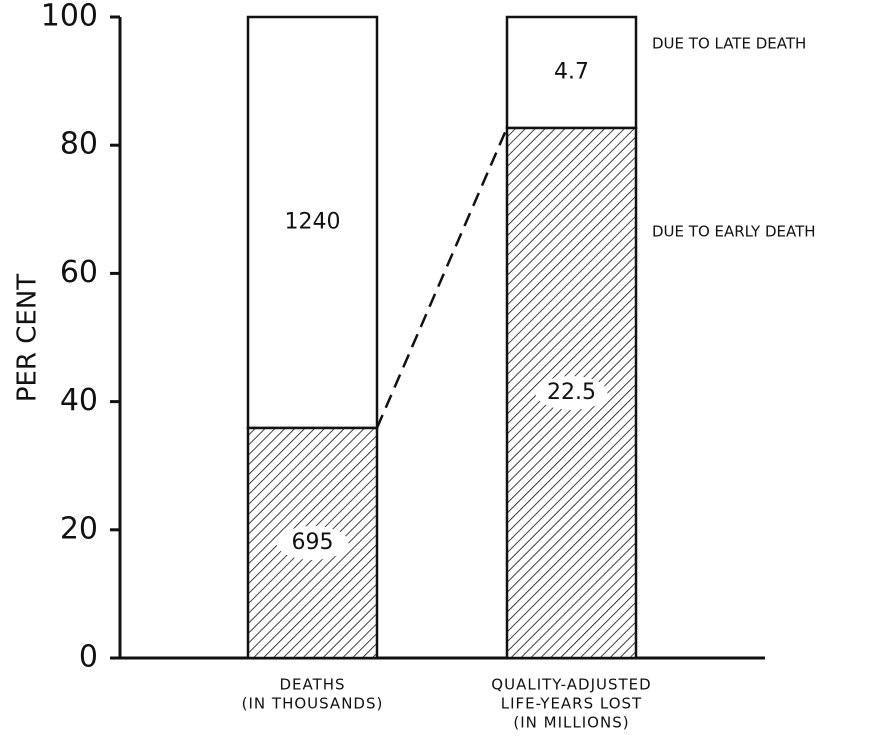 This screenshot has height=745, width=888. Describe the element at coordinates (729, 44) in the screenshot. I see `legend-label: DUE TO LATE DEATH` at that location.